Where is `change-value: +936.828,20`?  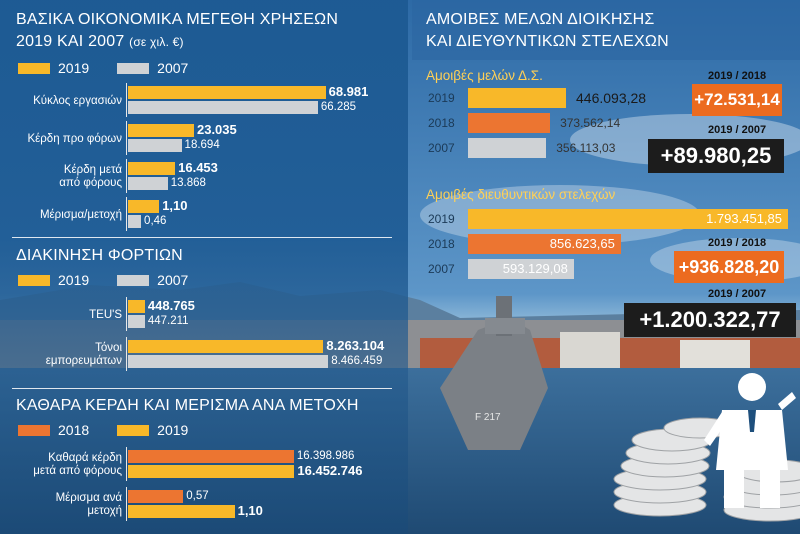
change-value: +936.828,20 is located at coordinates (729, 267).